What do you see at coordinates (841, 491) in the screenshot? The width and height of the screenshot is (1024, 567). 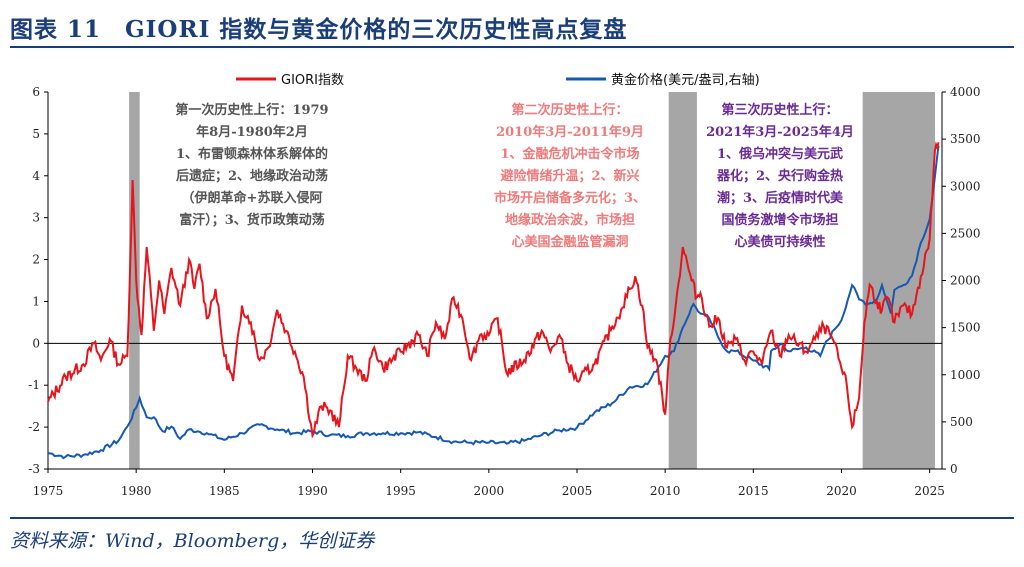 I see `x-tick-label: 2020` at bounding box center [841, 491].